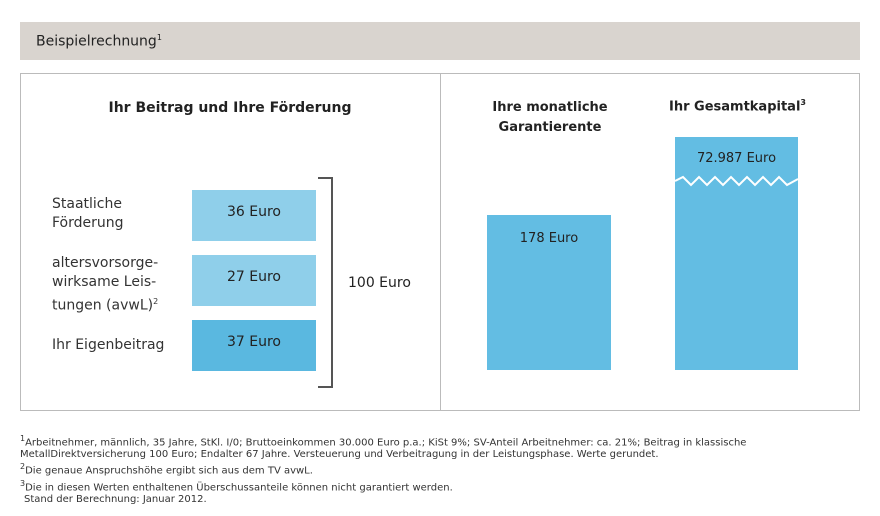 The image size is (880, 516). What do you see at coordinates (440, 41) in the screenshot?
I see `header-bar: Beispielrechnung1` at bounding box center [440, 41].